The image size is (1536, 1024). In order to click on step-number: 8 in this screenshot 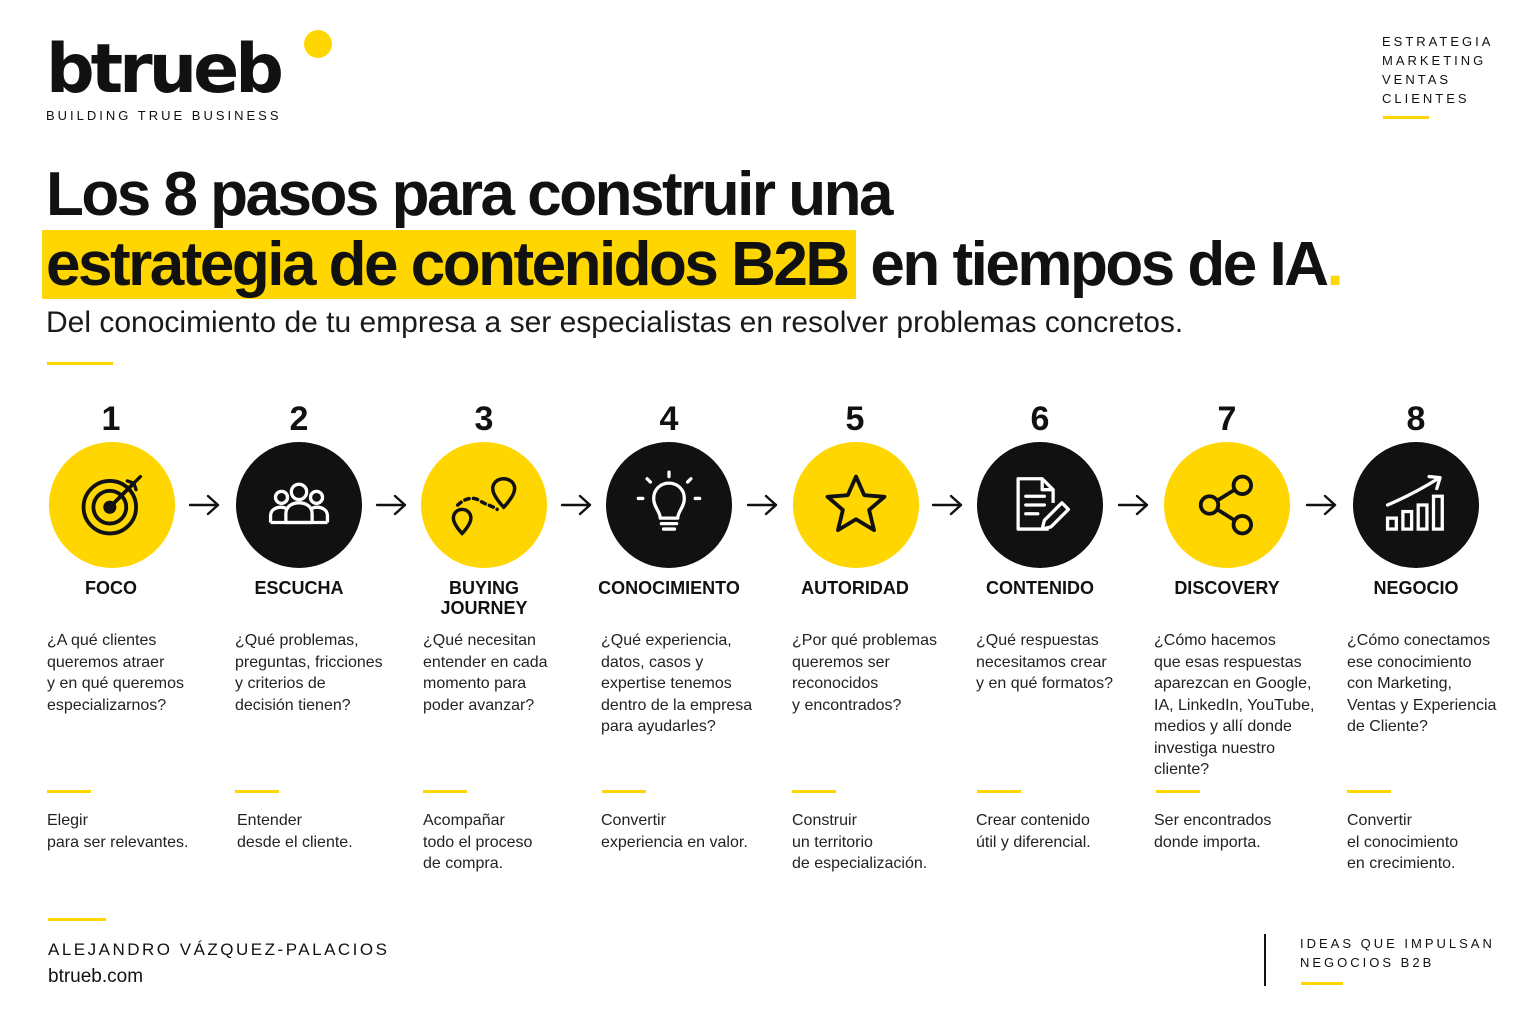, I will do `click(1416, 419)`.